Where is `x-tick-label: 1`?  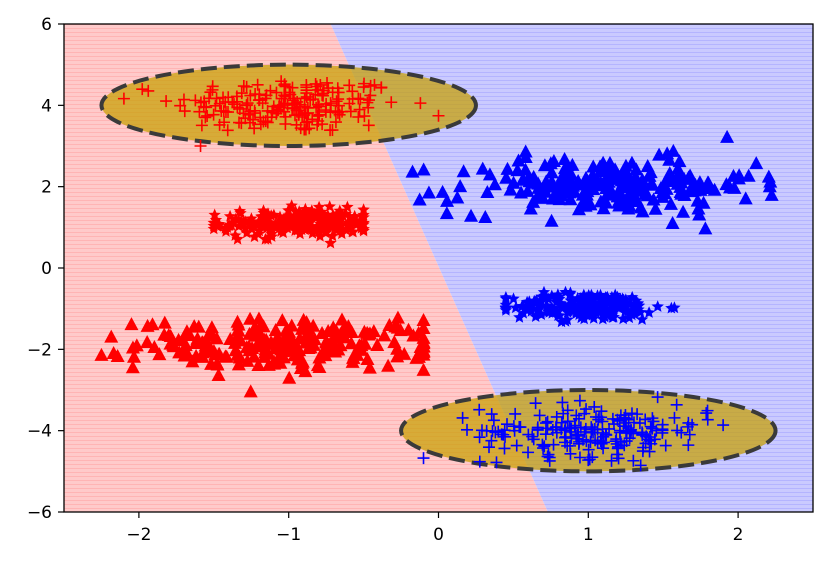 x-tick-label: 1 is located at coordinates (588, 535).